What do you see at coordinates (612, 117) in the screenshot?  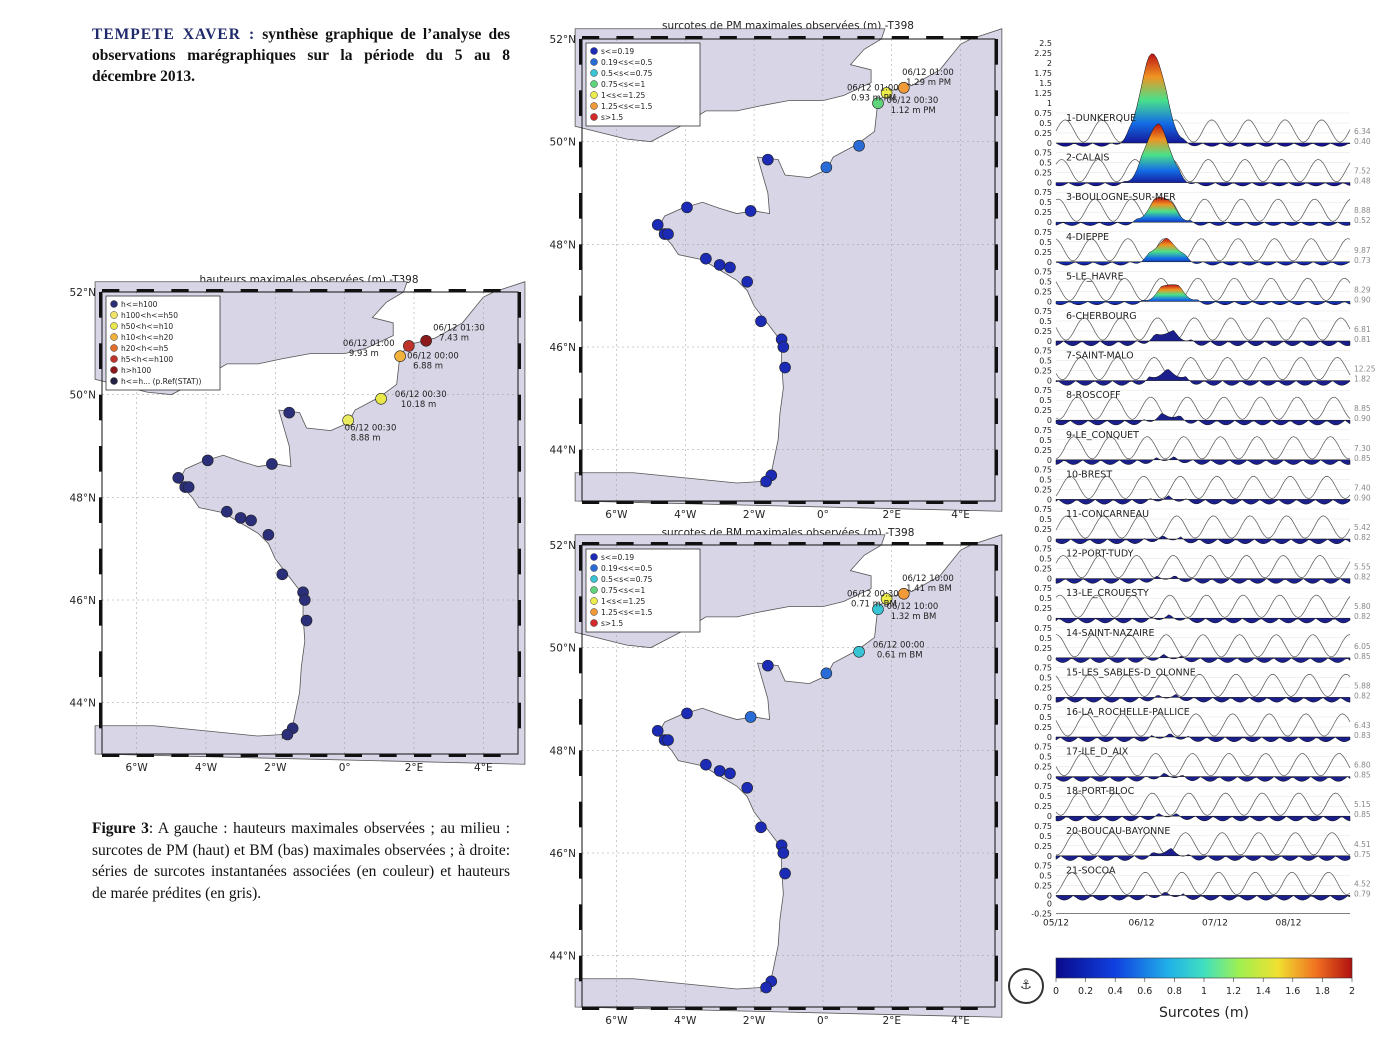 I see `legend-label: s>1.5` at bounding box center [612, 117].